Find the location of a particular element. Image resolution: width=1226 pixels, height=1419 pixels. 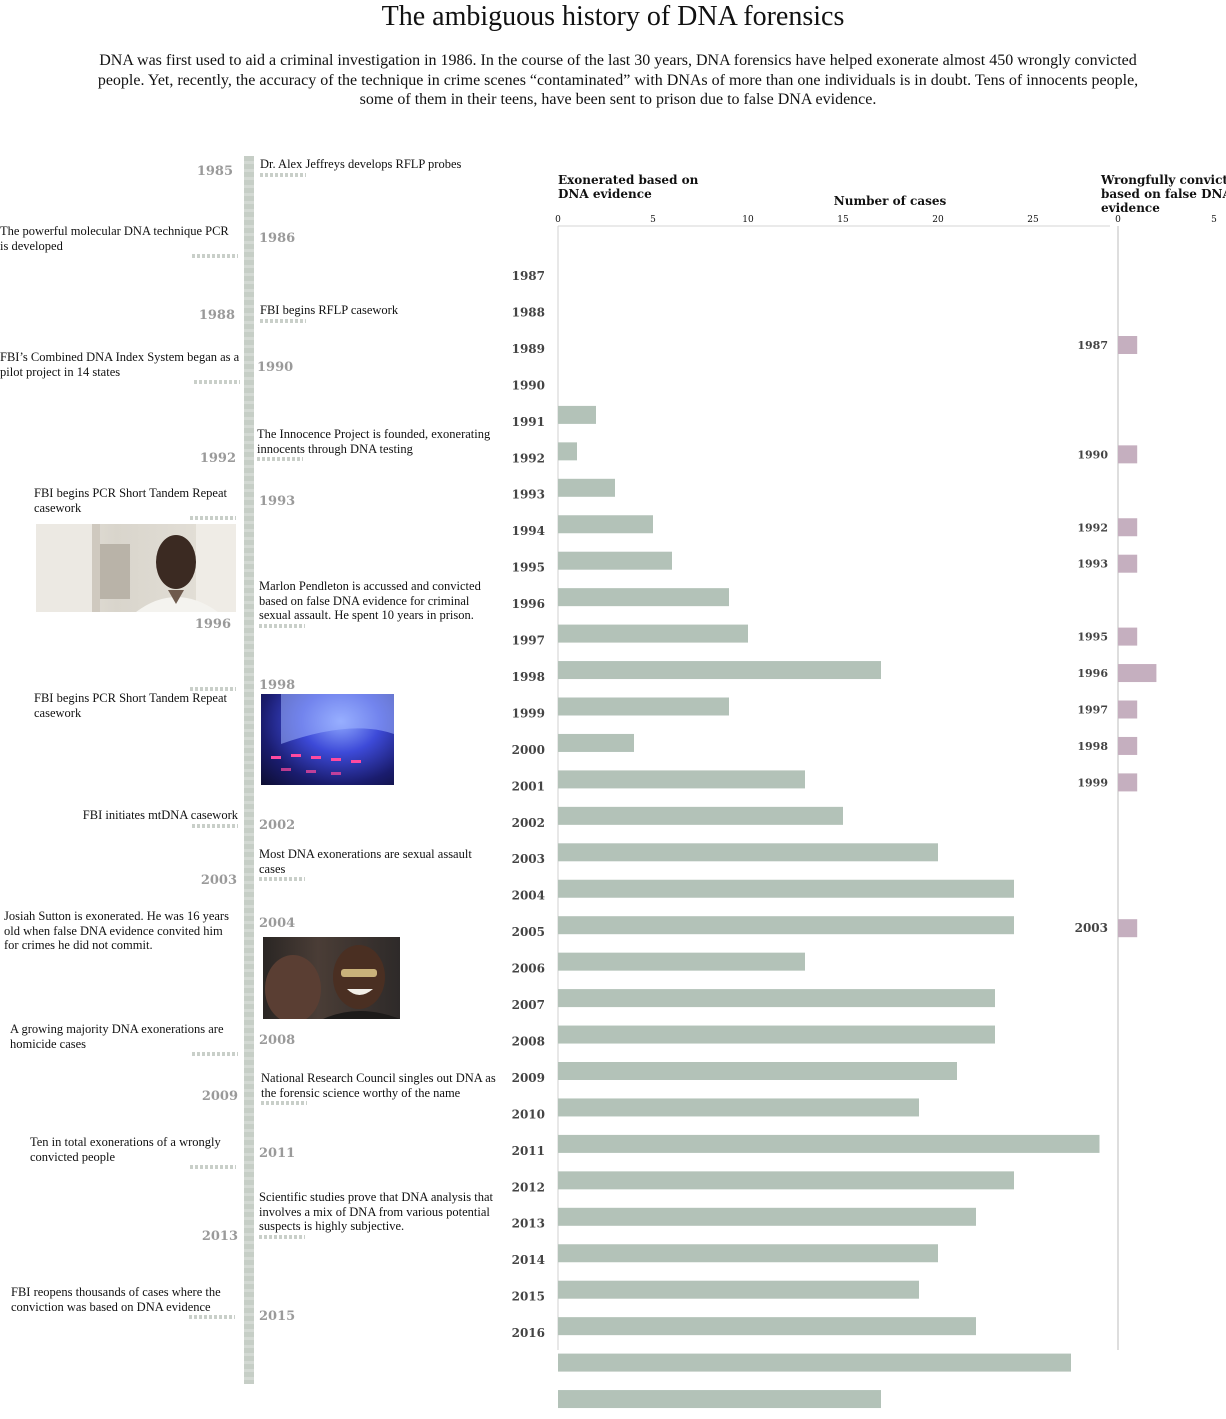

x-tick-label: 25 is located at coordinates (1033, 220).